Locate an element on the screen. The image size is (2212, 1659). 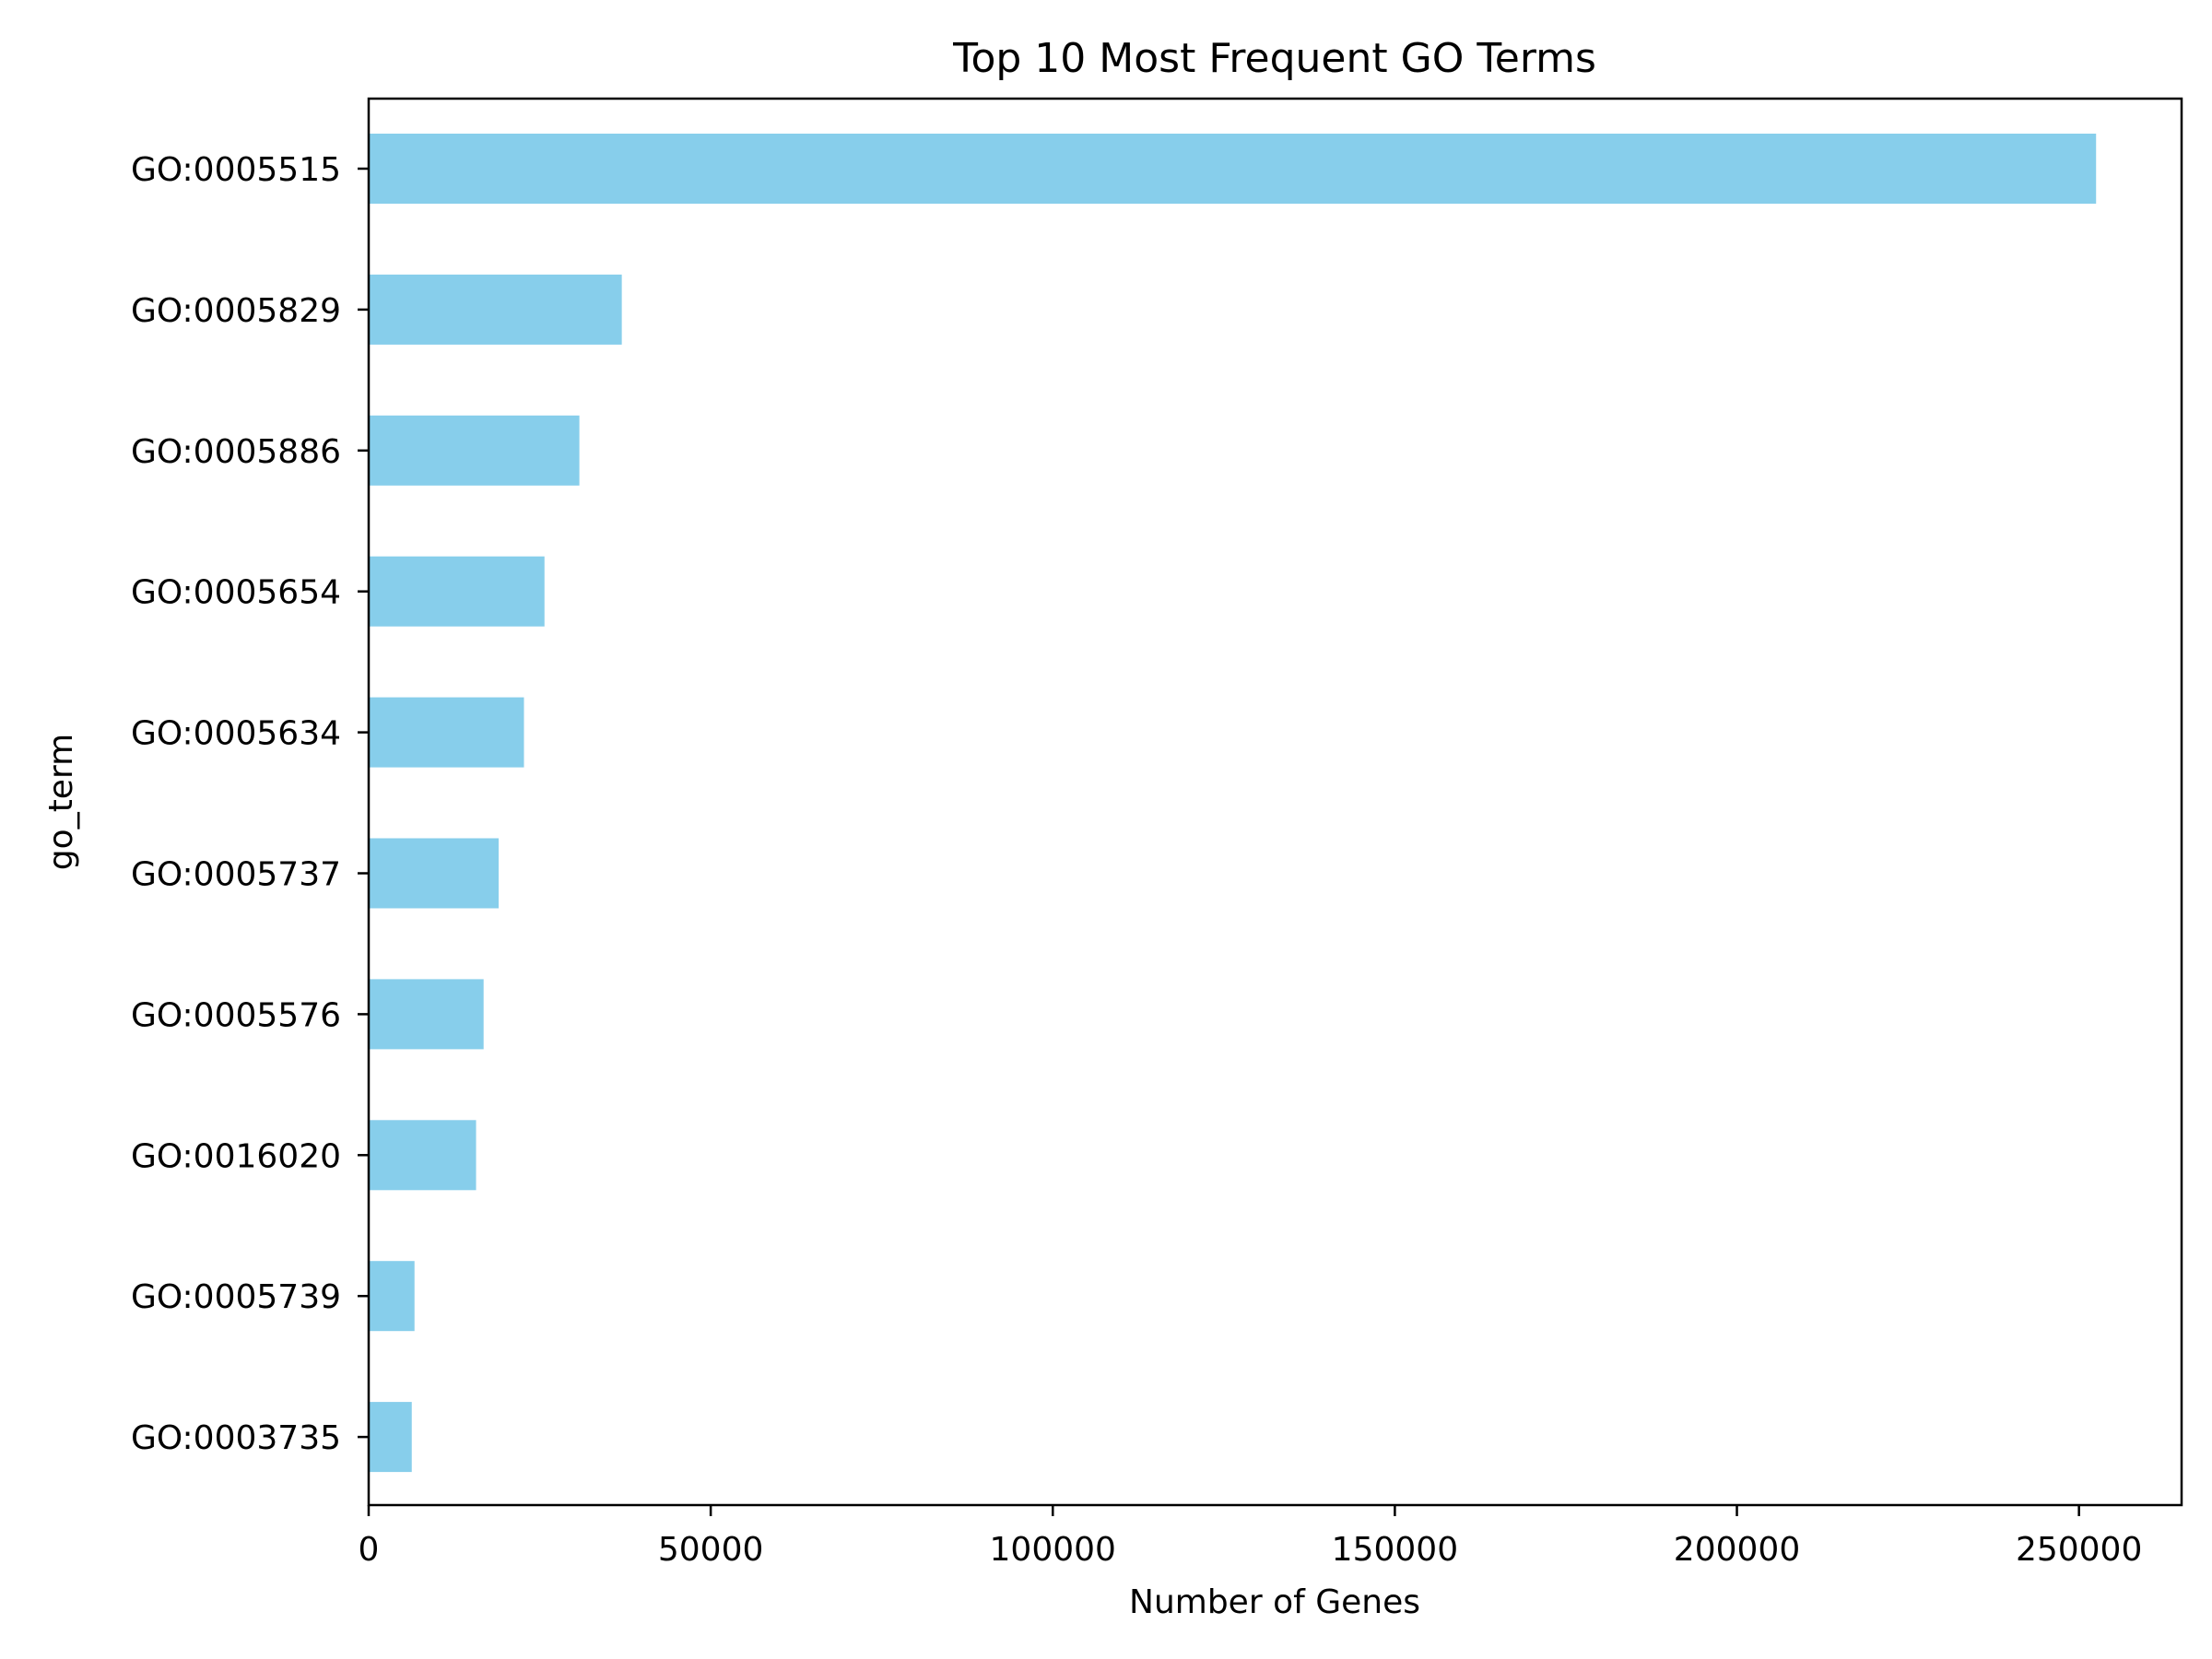
y-tick-label: GO:0005737 is located at coordinates (236, 875).